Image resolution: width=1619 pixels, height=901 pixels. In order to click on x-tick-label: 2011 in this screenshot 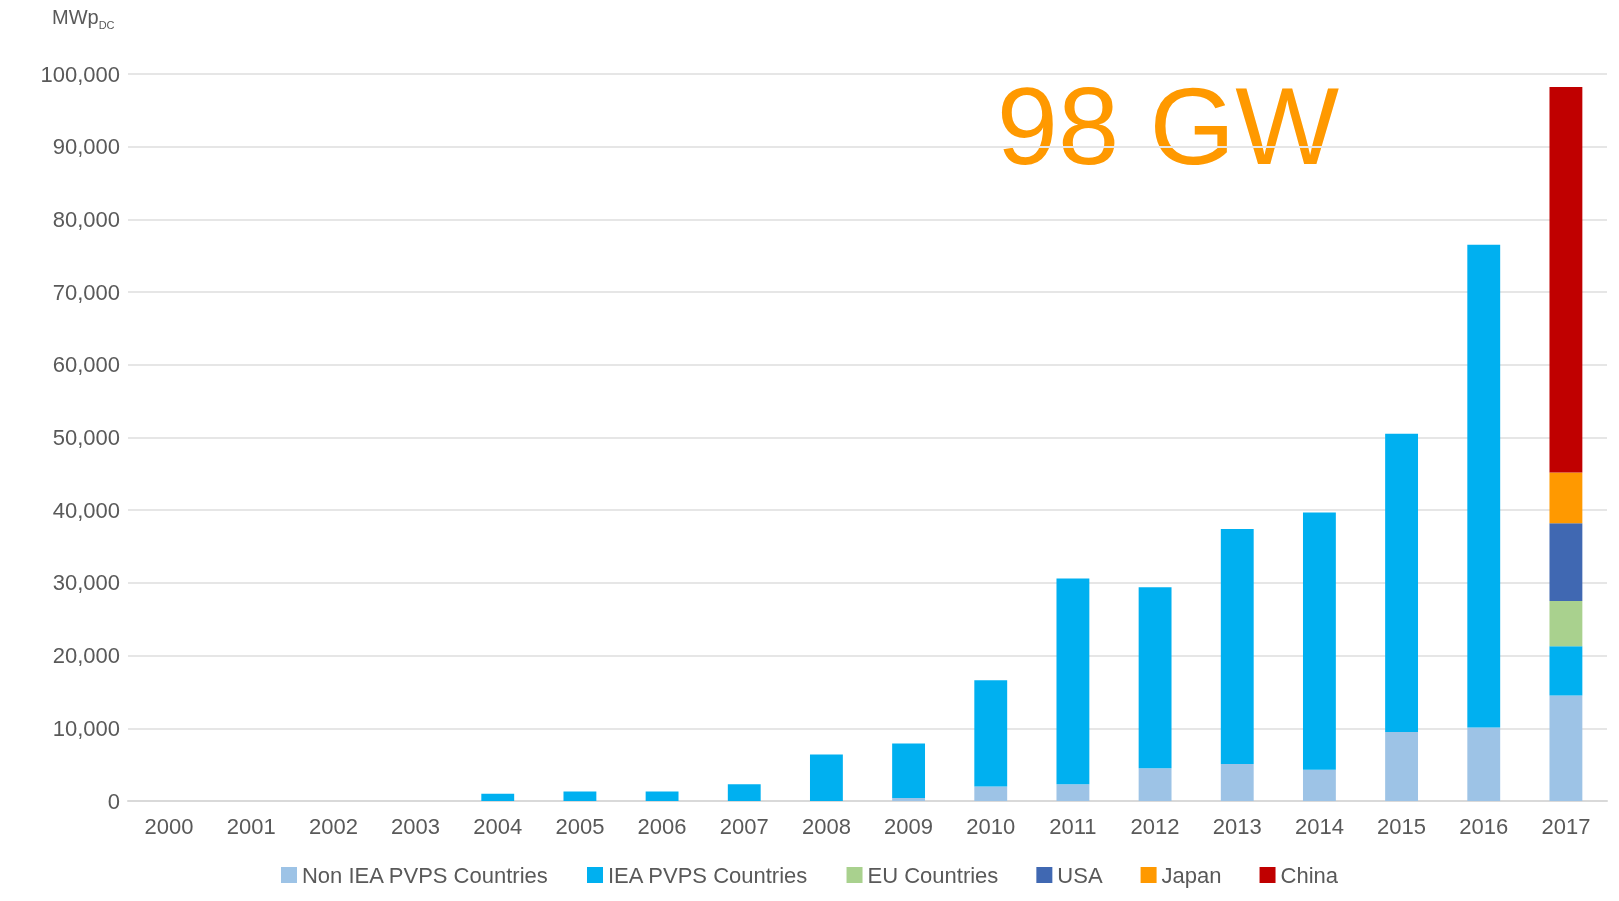, I will do `click(1073, 826)`.